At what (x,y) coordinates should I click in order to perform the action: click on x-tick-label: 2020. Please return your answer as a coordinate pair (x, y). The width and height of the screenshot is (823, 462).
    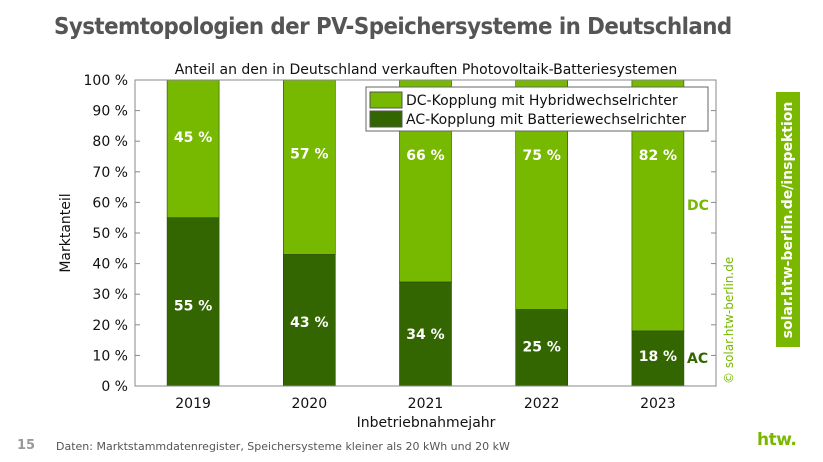
    Looking at the image, I should click on (309, 404).